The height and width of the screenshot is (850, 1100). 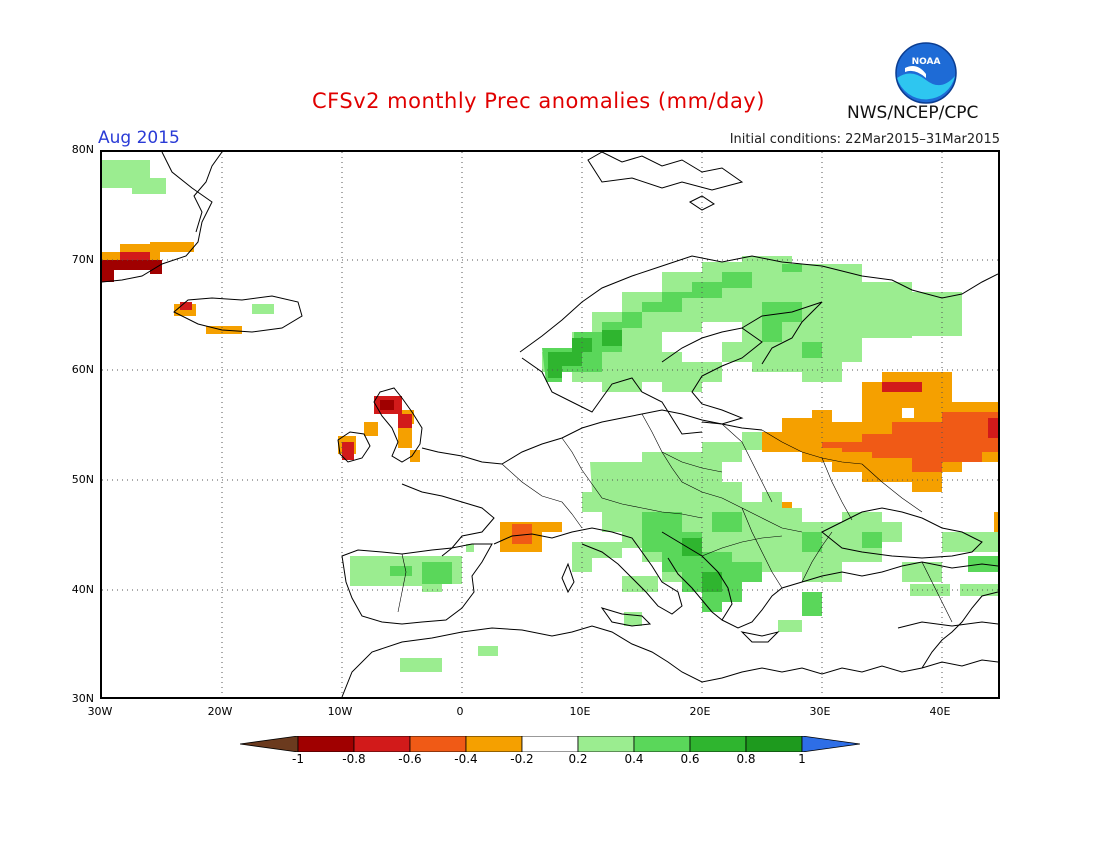 What do you see at coordinates (580, 711) in the screenshot?
I see `lon-label-10e: 10E` at bounding box center [580, 711].